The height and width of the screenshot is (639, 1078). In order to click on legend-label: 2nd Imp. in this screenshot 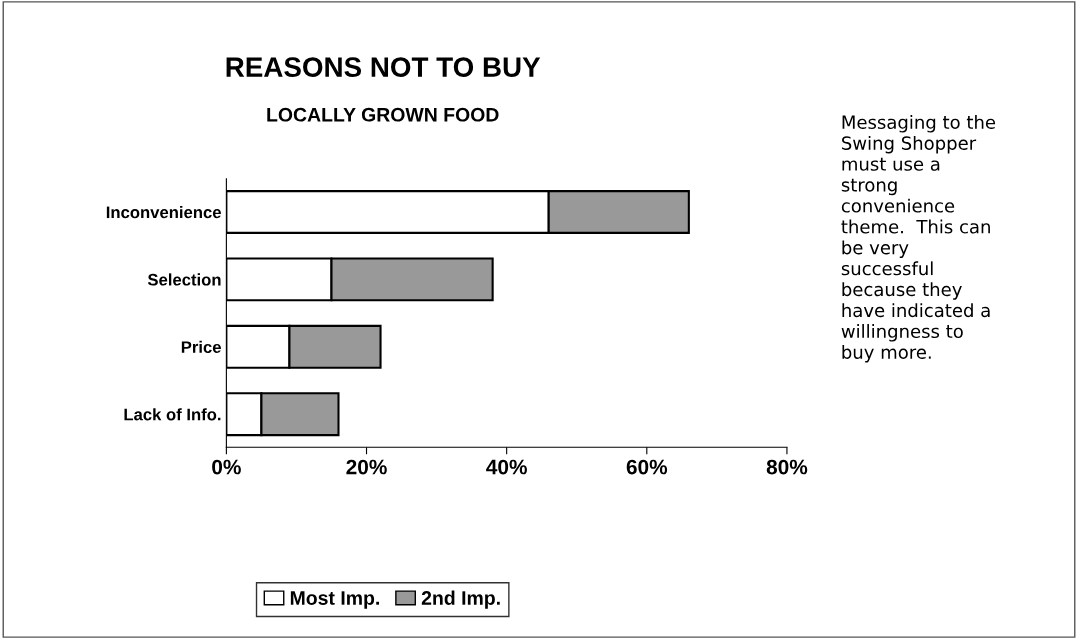, I will do `click(460, 599)`.